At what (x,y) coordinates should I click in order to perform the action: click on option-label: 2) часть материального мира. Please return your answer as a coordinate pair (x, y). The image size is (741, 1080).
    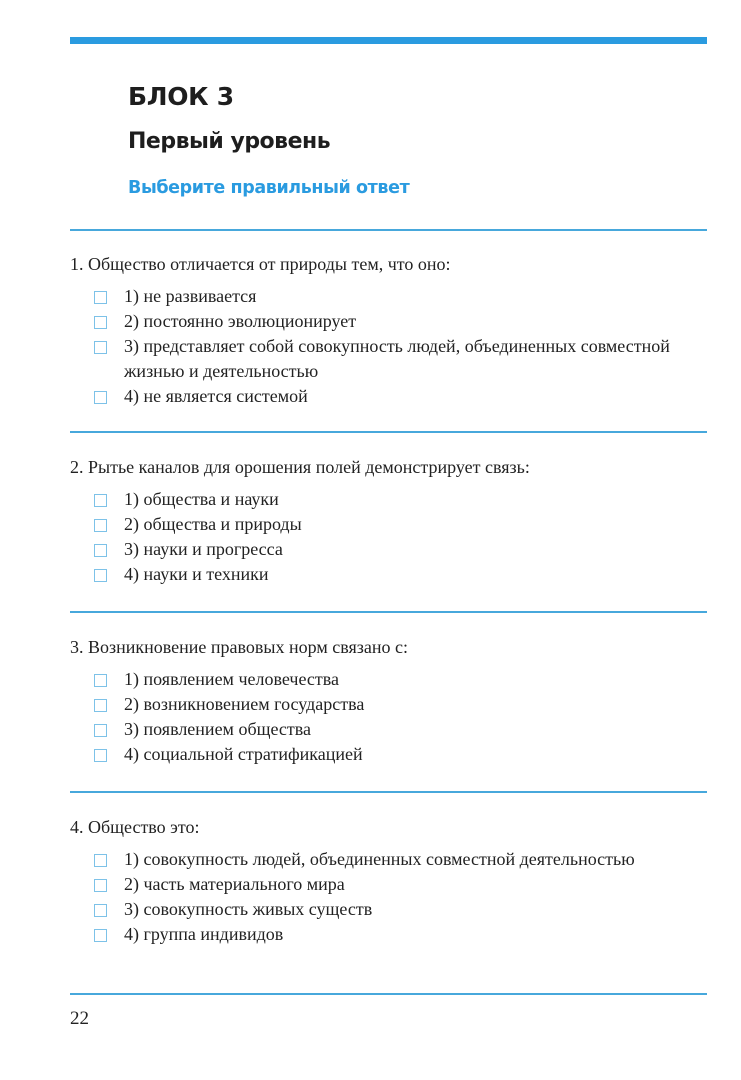
    Looking at the image, I should click on (234, 884).